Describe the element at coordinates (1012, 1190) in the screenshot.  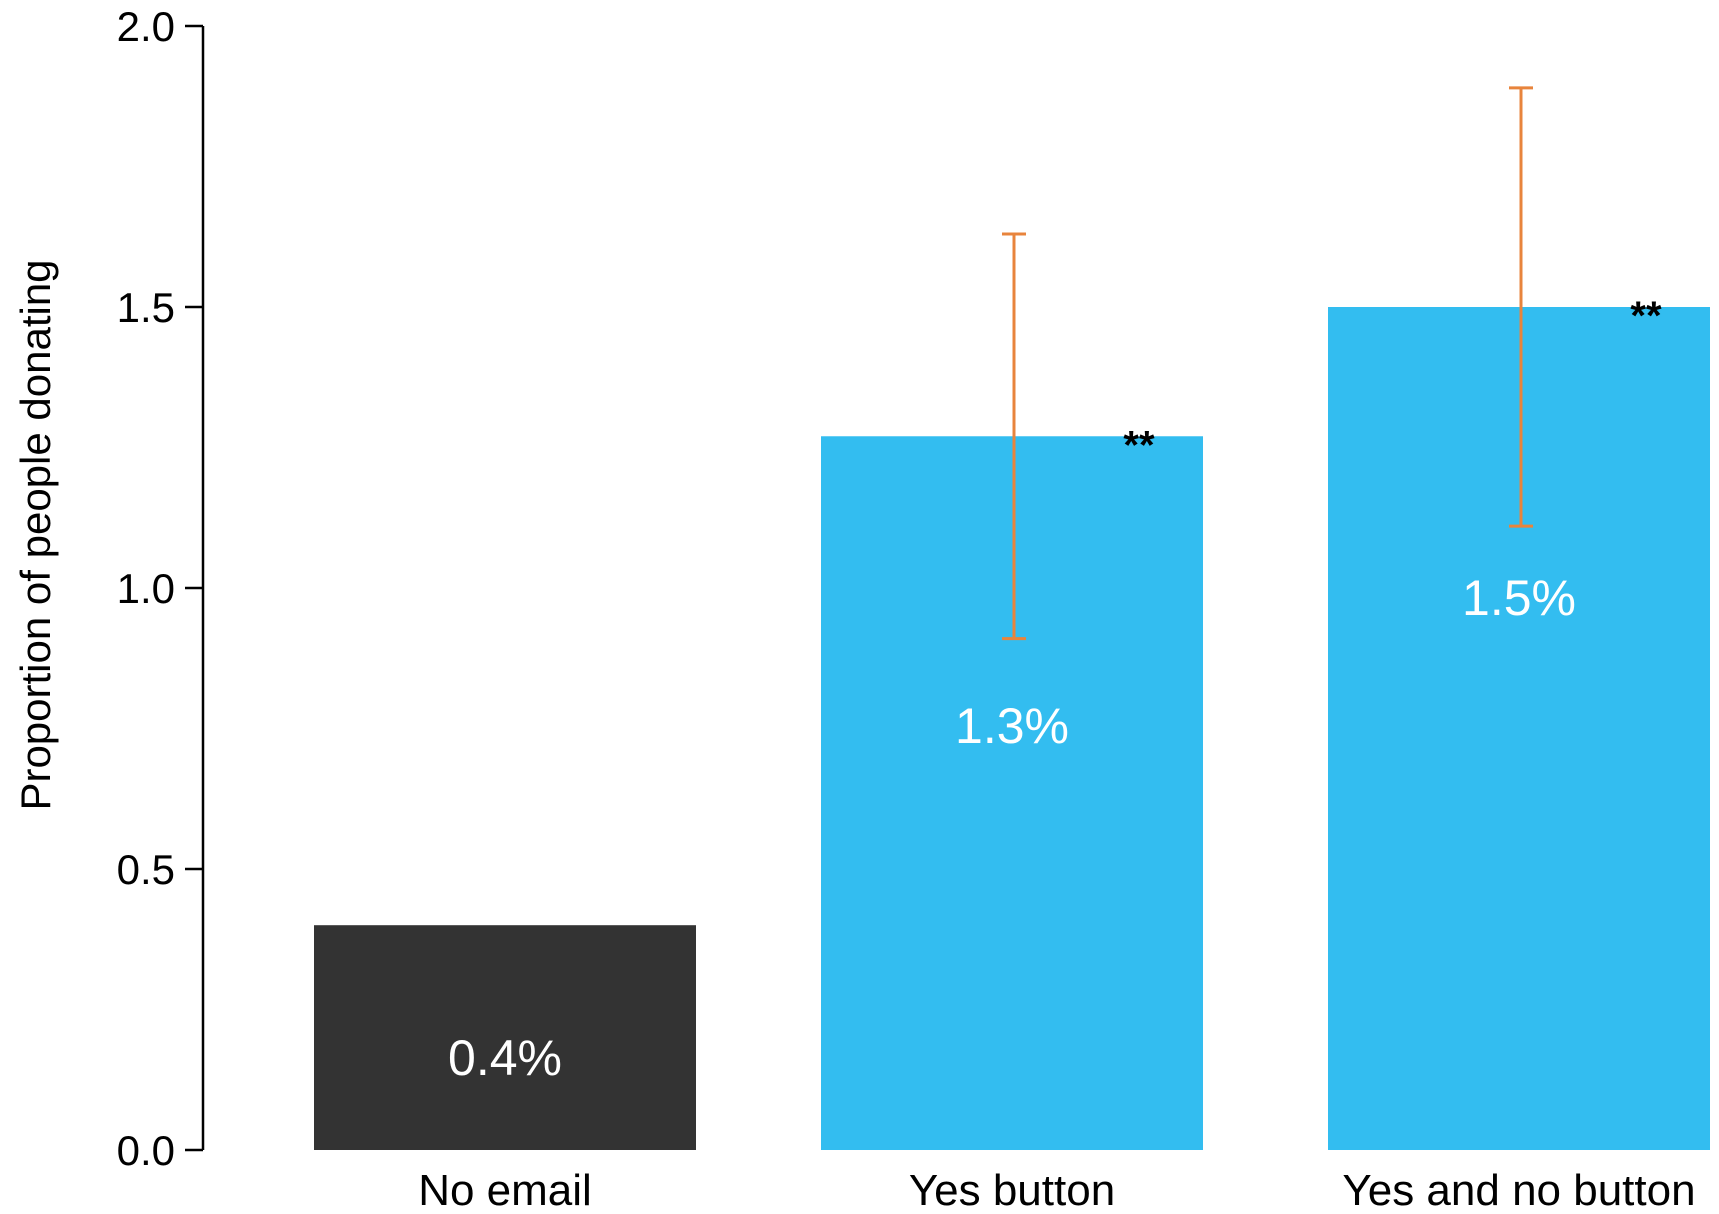
I see `category-label-1: Yes button` at that location.